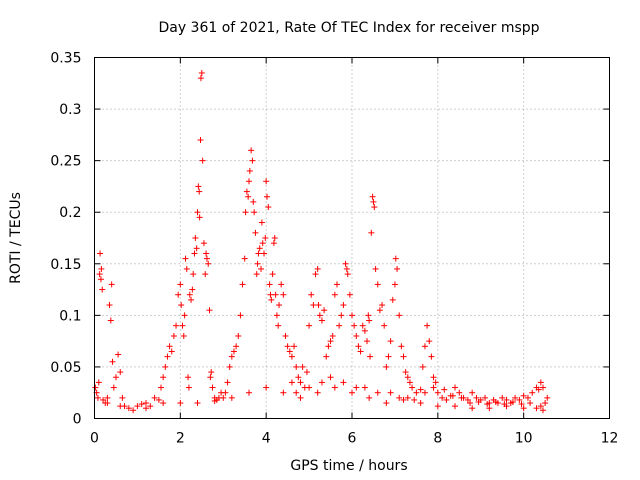 The width and height of the screenshot is (640, 480). What do you see at coordinates (65, 265) in the screenshot?
I see `y-tick-label: 0.15` at bounding box center [65, 265].